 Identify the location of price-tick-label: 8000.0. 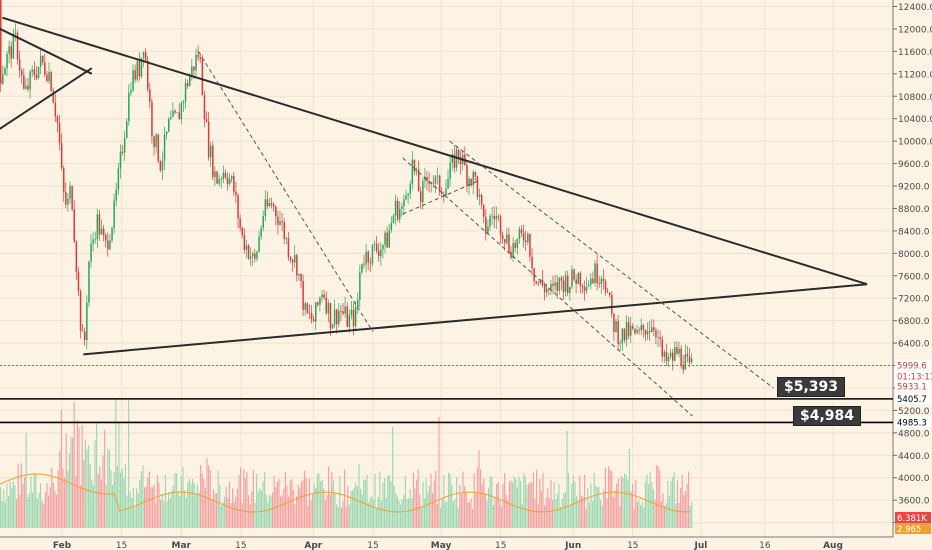
(914, 255).